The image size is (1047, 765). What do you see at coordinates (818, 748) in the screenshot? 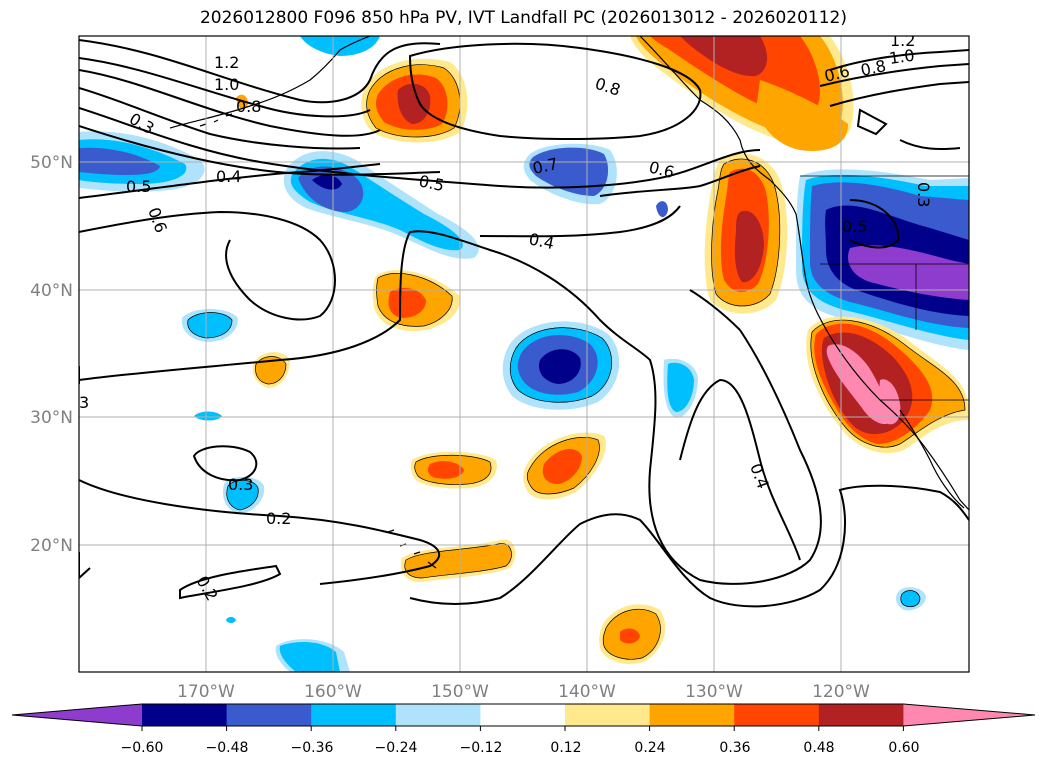
I see `colorbar-tick-label: 0.48` at bounding box center [818, 748].